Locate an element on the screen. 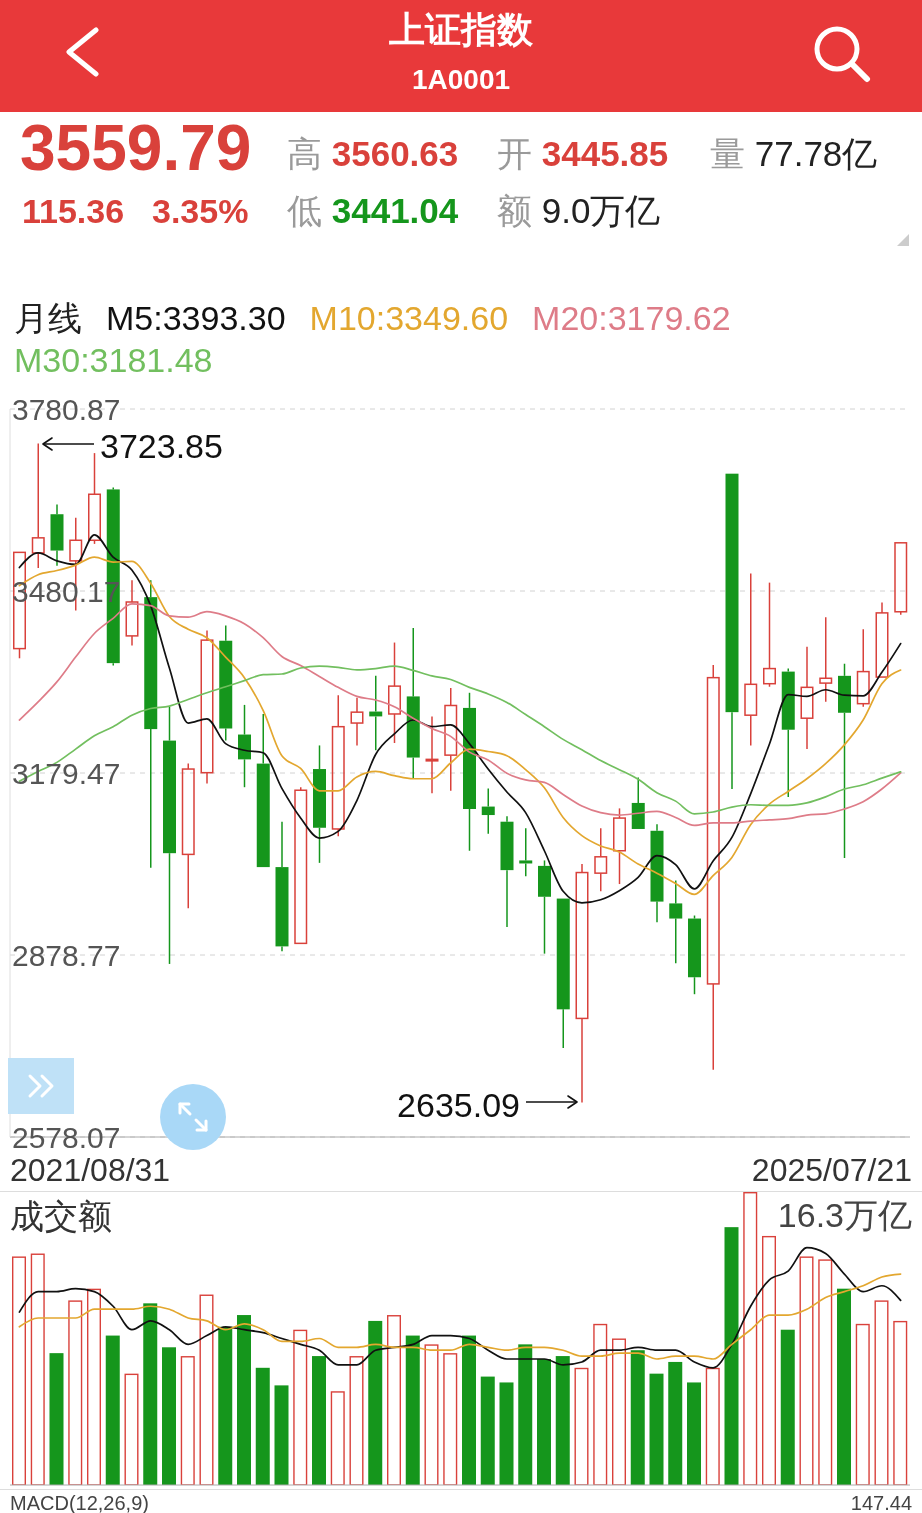  text: 低 3441.04 is located at coordinates (373, 210).